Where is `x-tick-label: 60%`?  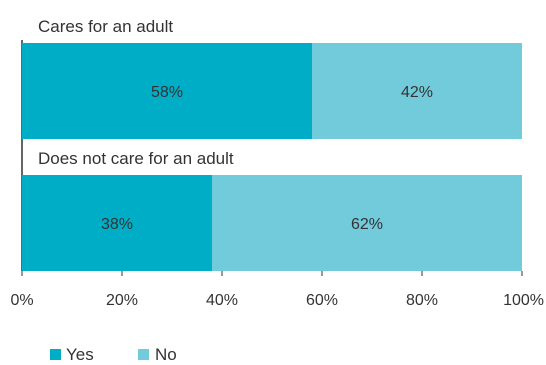 x-tick-label: 60% is located at coordinates (322, 300).